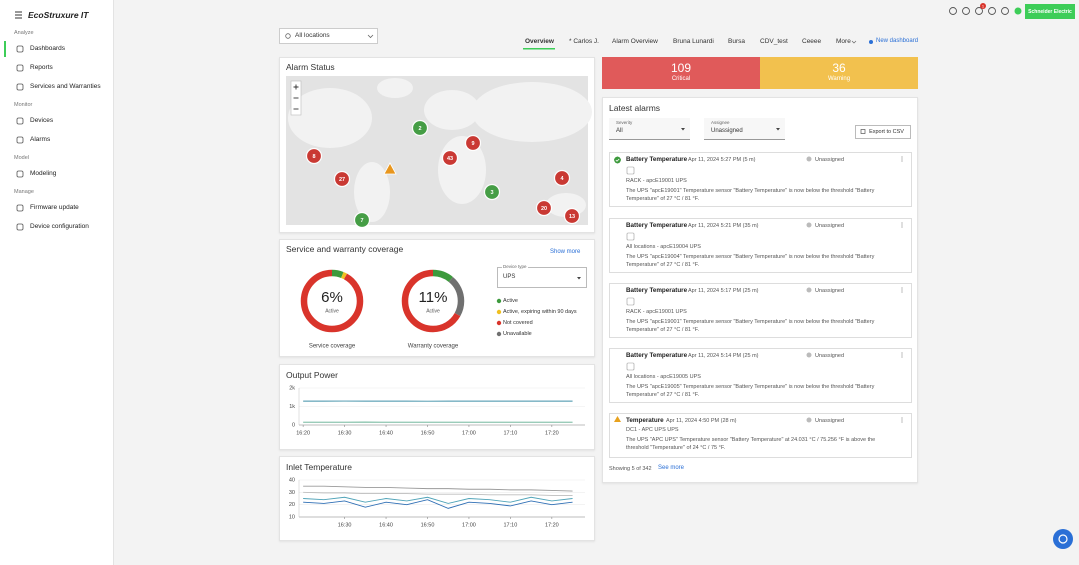 This screenshot has width=1079, height=565. I want to click on summary-tile: 109 Critical, so click(681, 73).